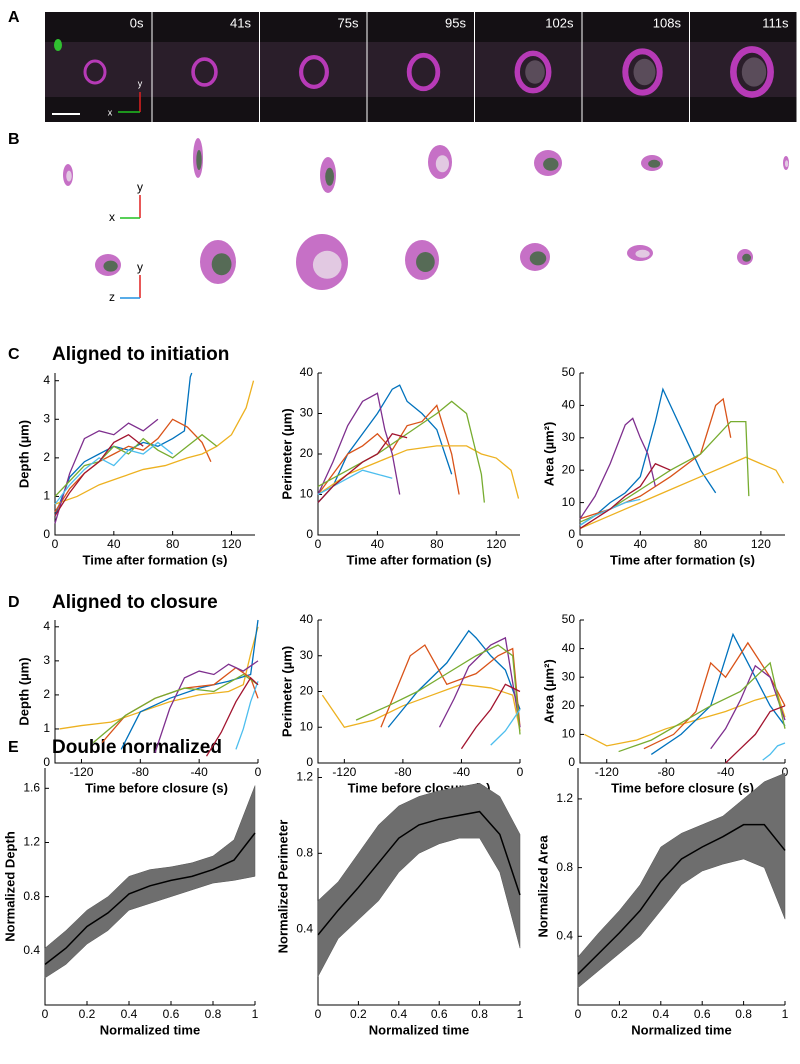 The height and width of the screenshot is (1064, 800). I want to click on y-tick-label: 30, so click(569, 437).